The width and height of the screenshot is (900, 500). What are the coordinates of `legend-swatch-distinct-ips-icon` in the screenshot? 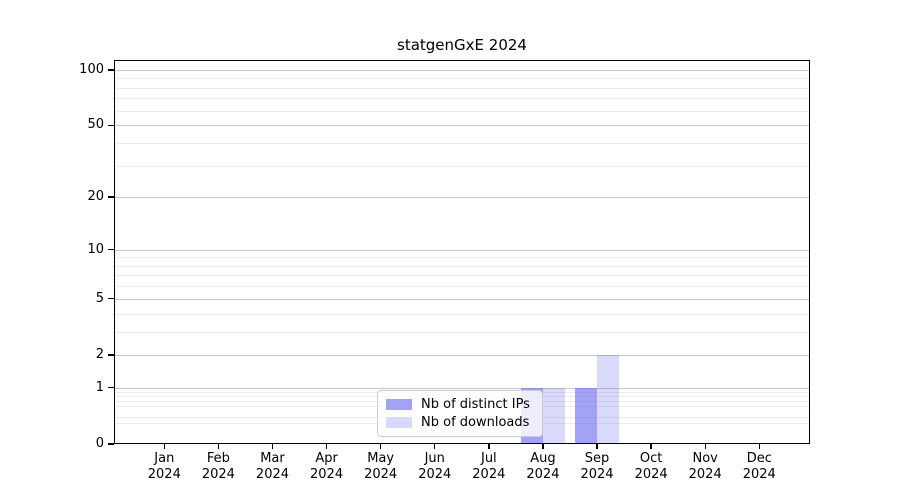 It's located at (399, 404).